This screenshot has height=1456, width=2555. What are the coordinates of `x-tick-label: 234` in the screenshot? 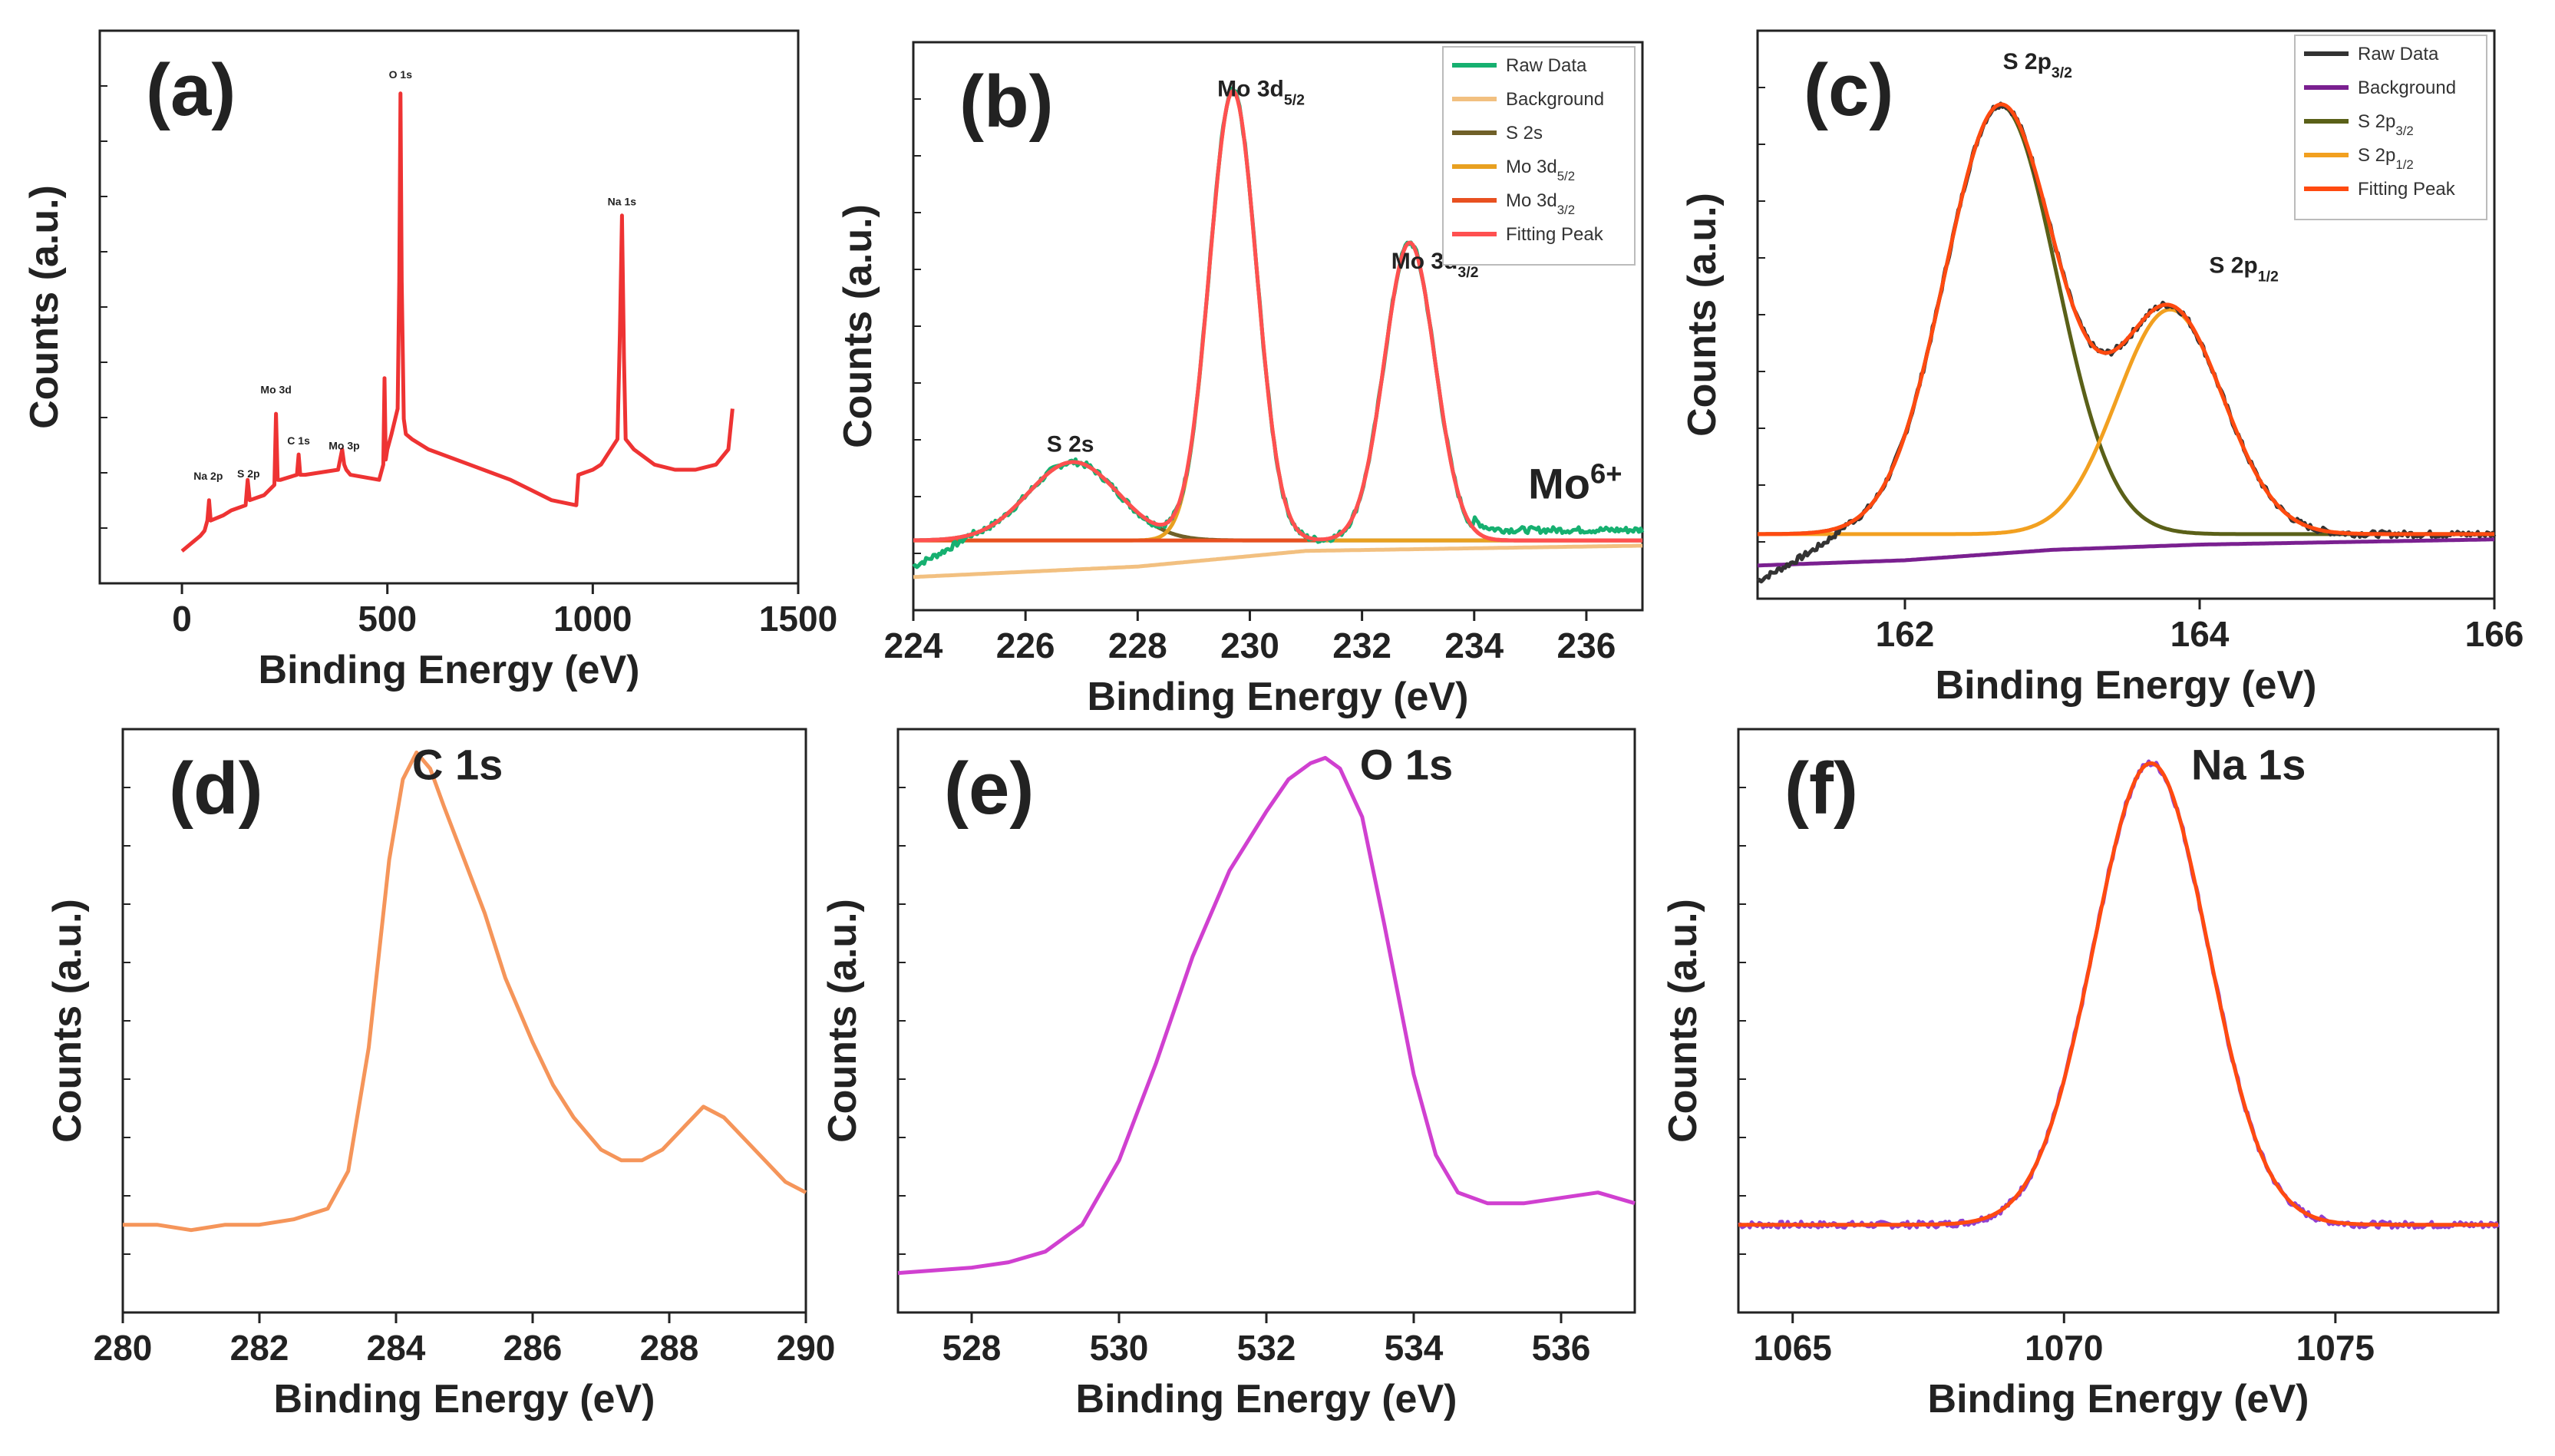 It's located at (1474, 646).